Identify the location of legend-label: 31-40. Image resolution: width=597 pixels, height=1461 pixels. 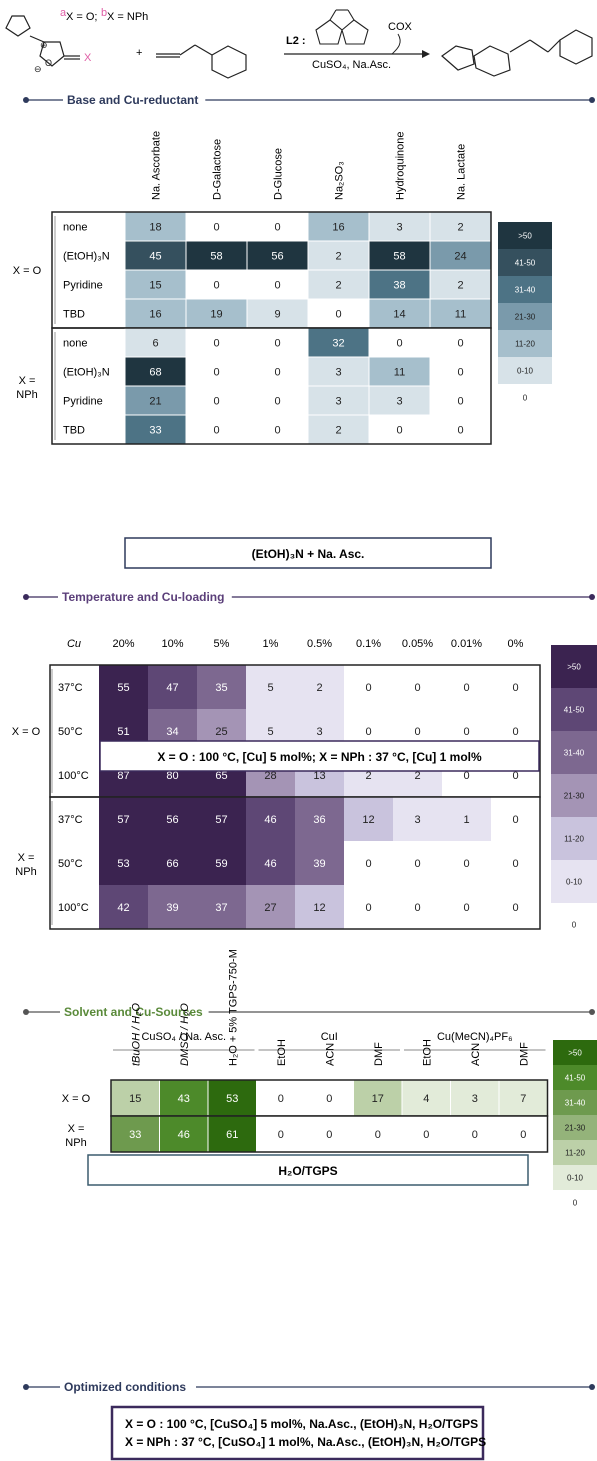
(575, 1103).